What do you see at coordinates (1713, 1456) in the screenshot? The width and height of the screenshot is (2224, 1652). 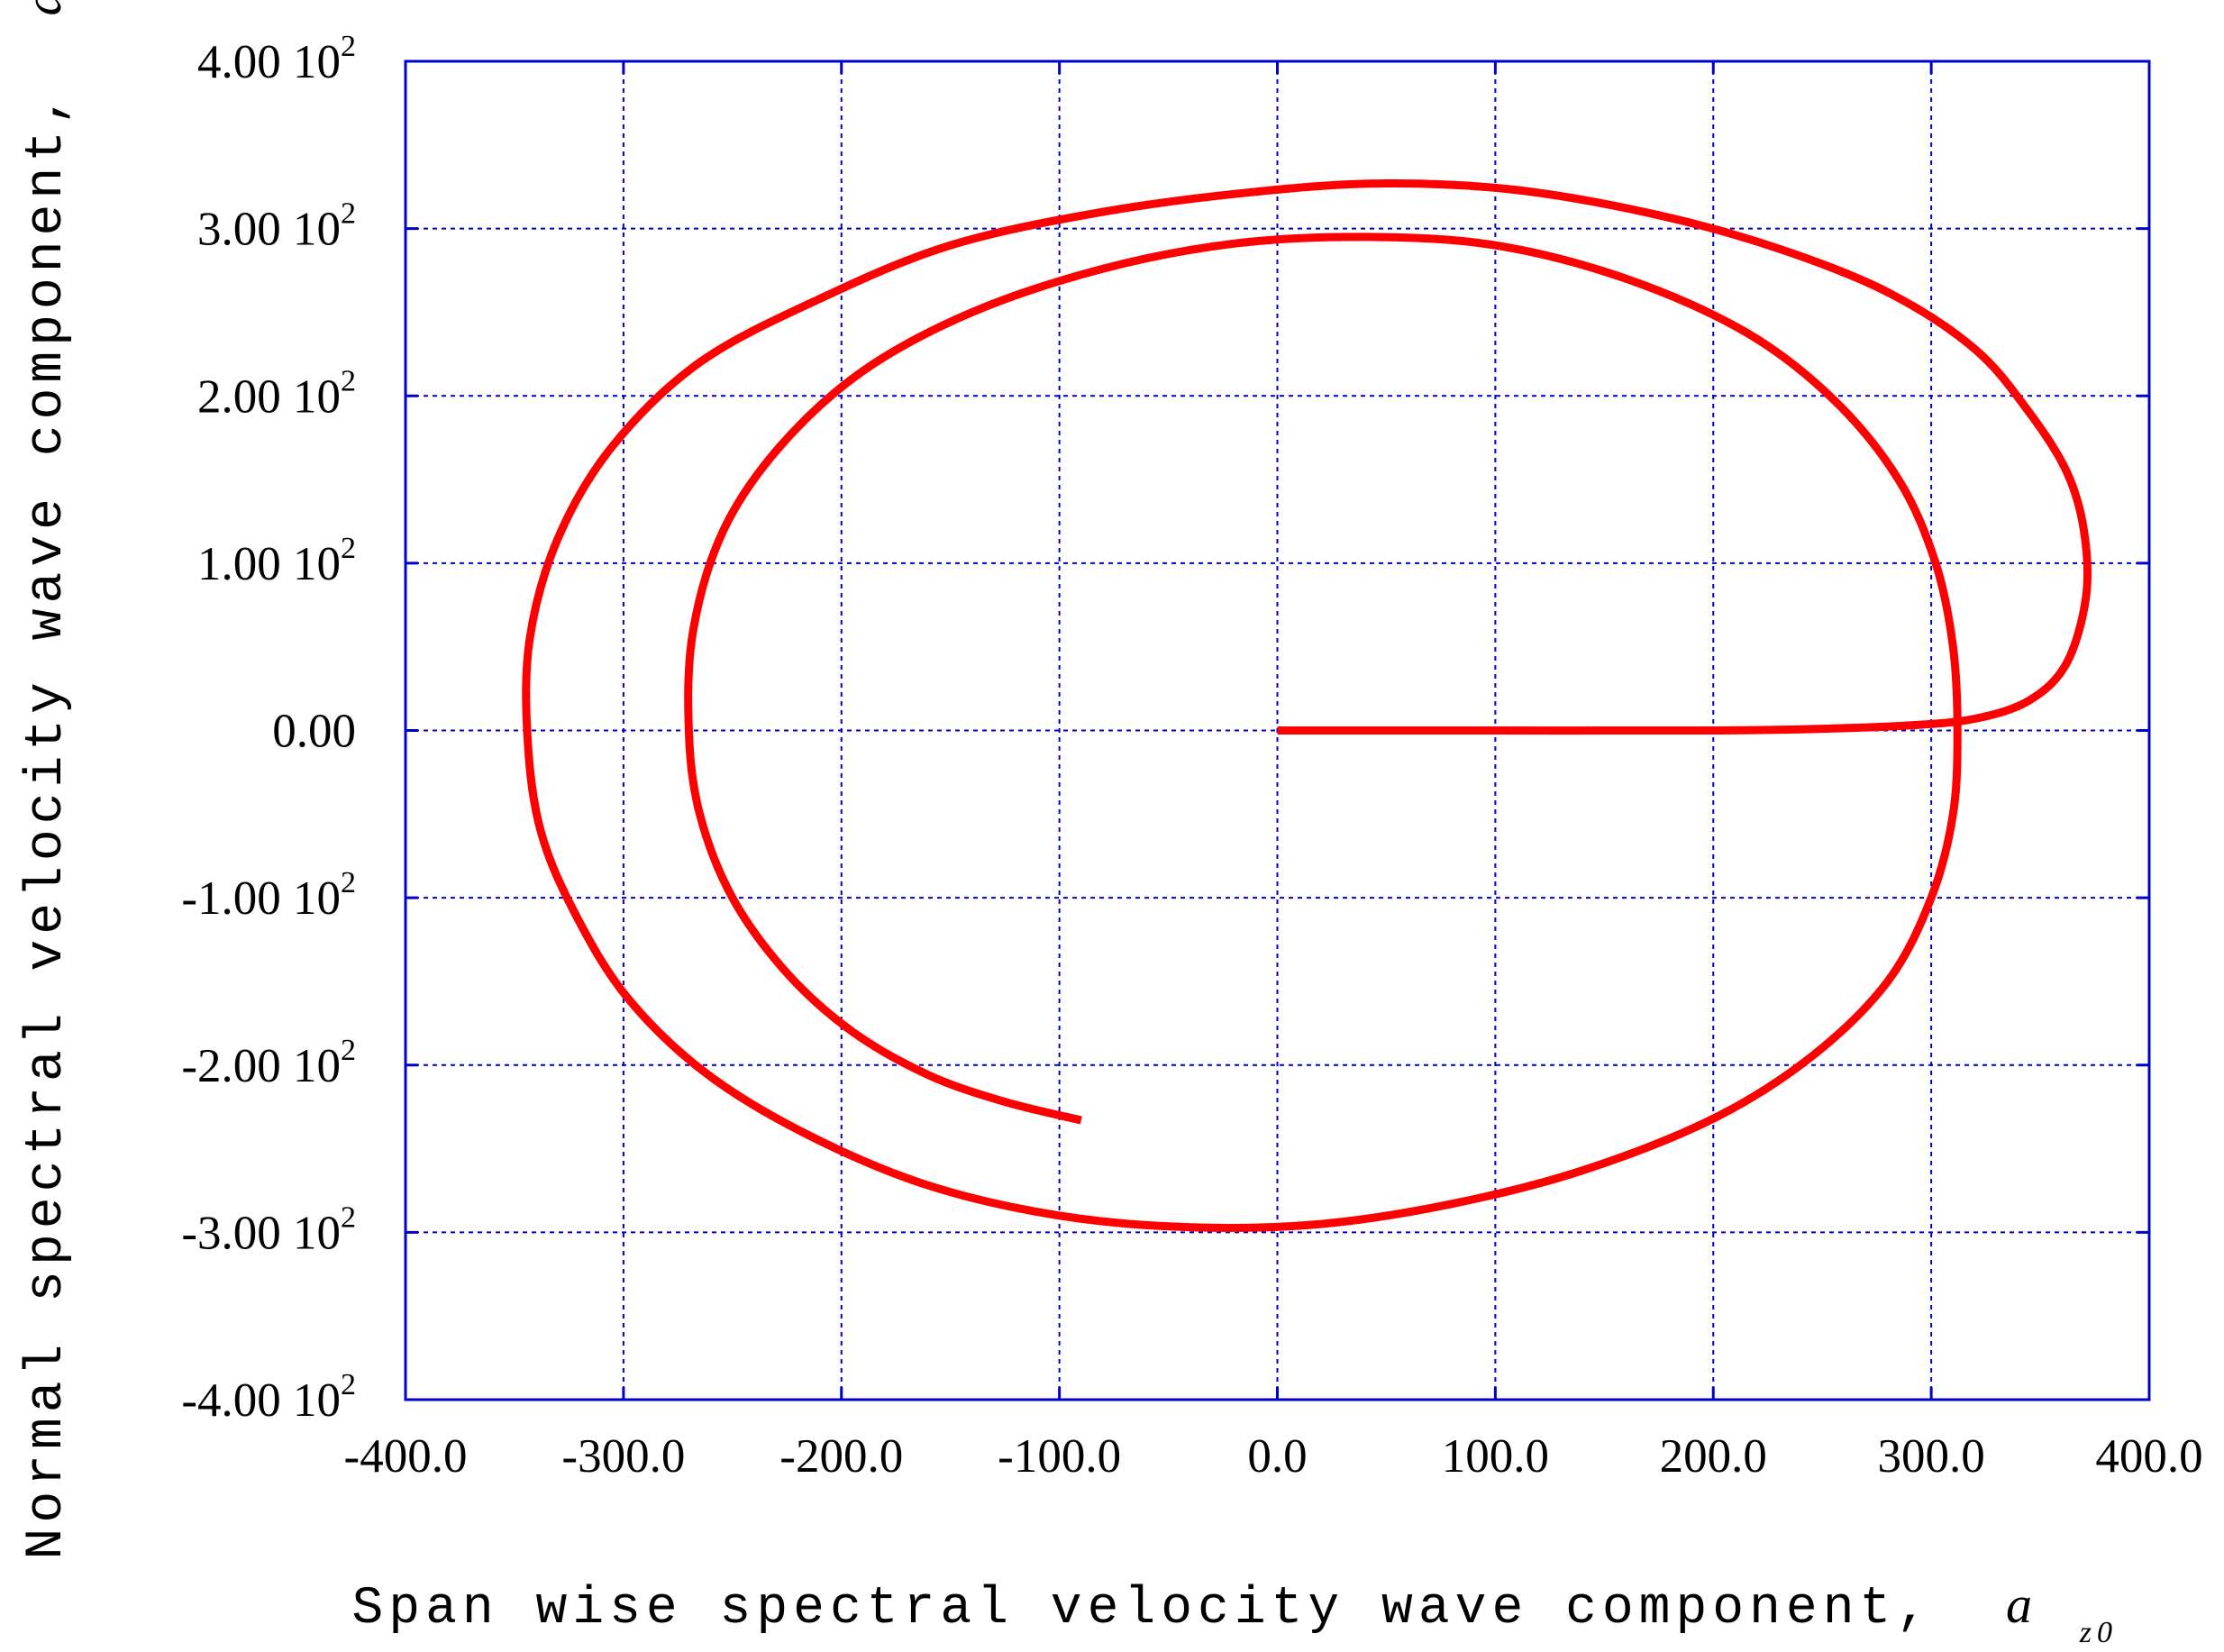 I see `x-tick-label: 200.0` at bounding box center [1713, 1456].